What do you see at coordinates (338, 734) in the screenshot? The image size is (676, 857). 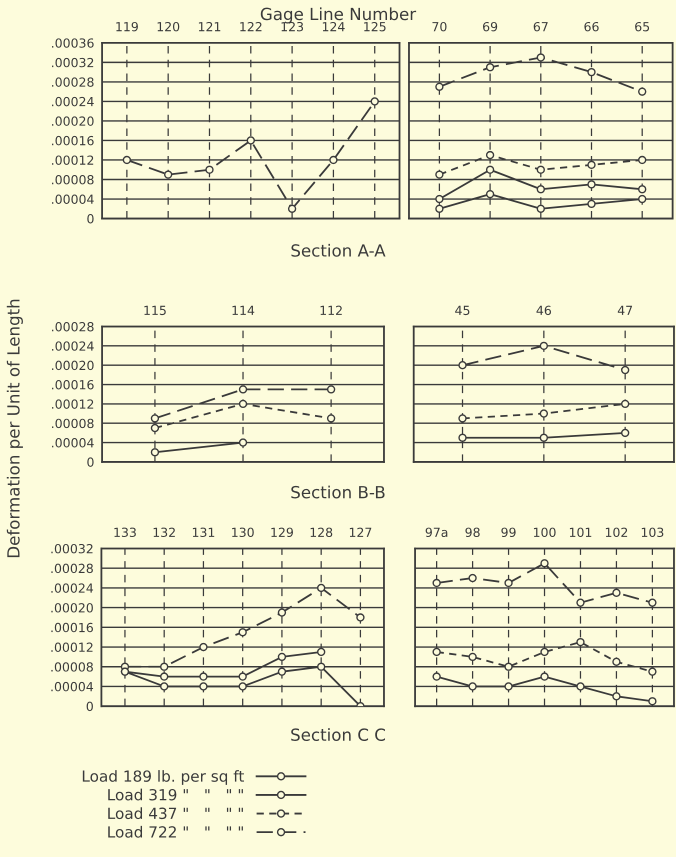 I see `x-axis-title: Section C C` at bounding box center [338, 734].